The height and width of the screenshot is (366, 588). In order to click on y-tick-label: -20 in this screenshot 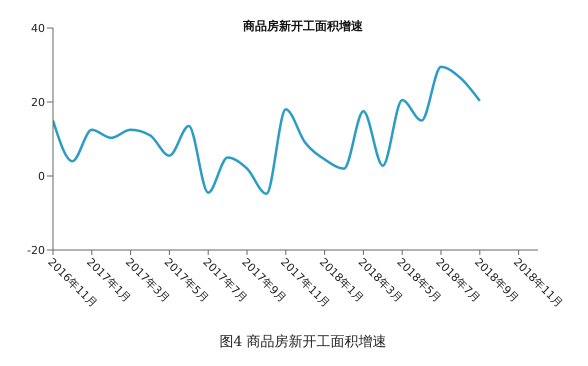, I will do `click(36, 250)`.